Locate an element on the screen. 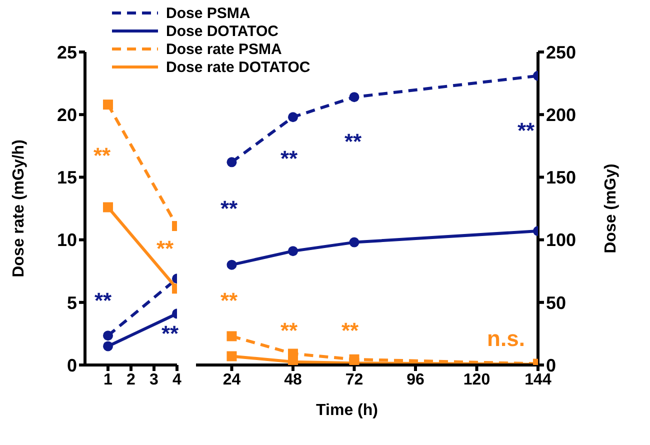 The image size is (650, 445). x-tick-label: 1 is located at coordinates (108, 379).